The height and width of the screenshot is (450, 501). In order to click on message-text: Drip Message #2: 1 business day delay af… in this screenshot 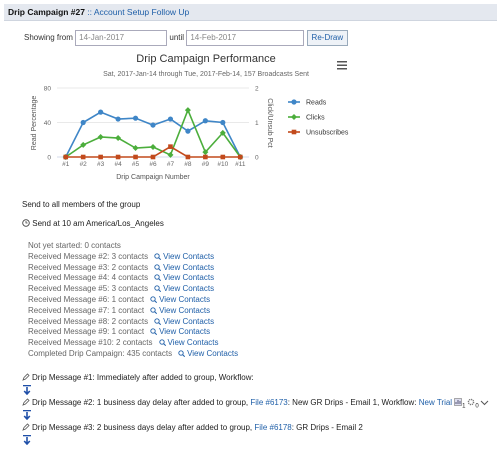, I will do `click(140, 402)`.